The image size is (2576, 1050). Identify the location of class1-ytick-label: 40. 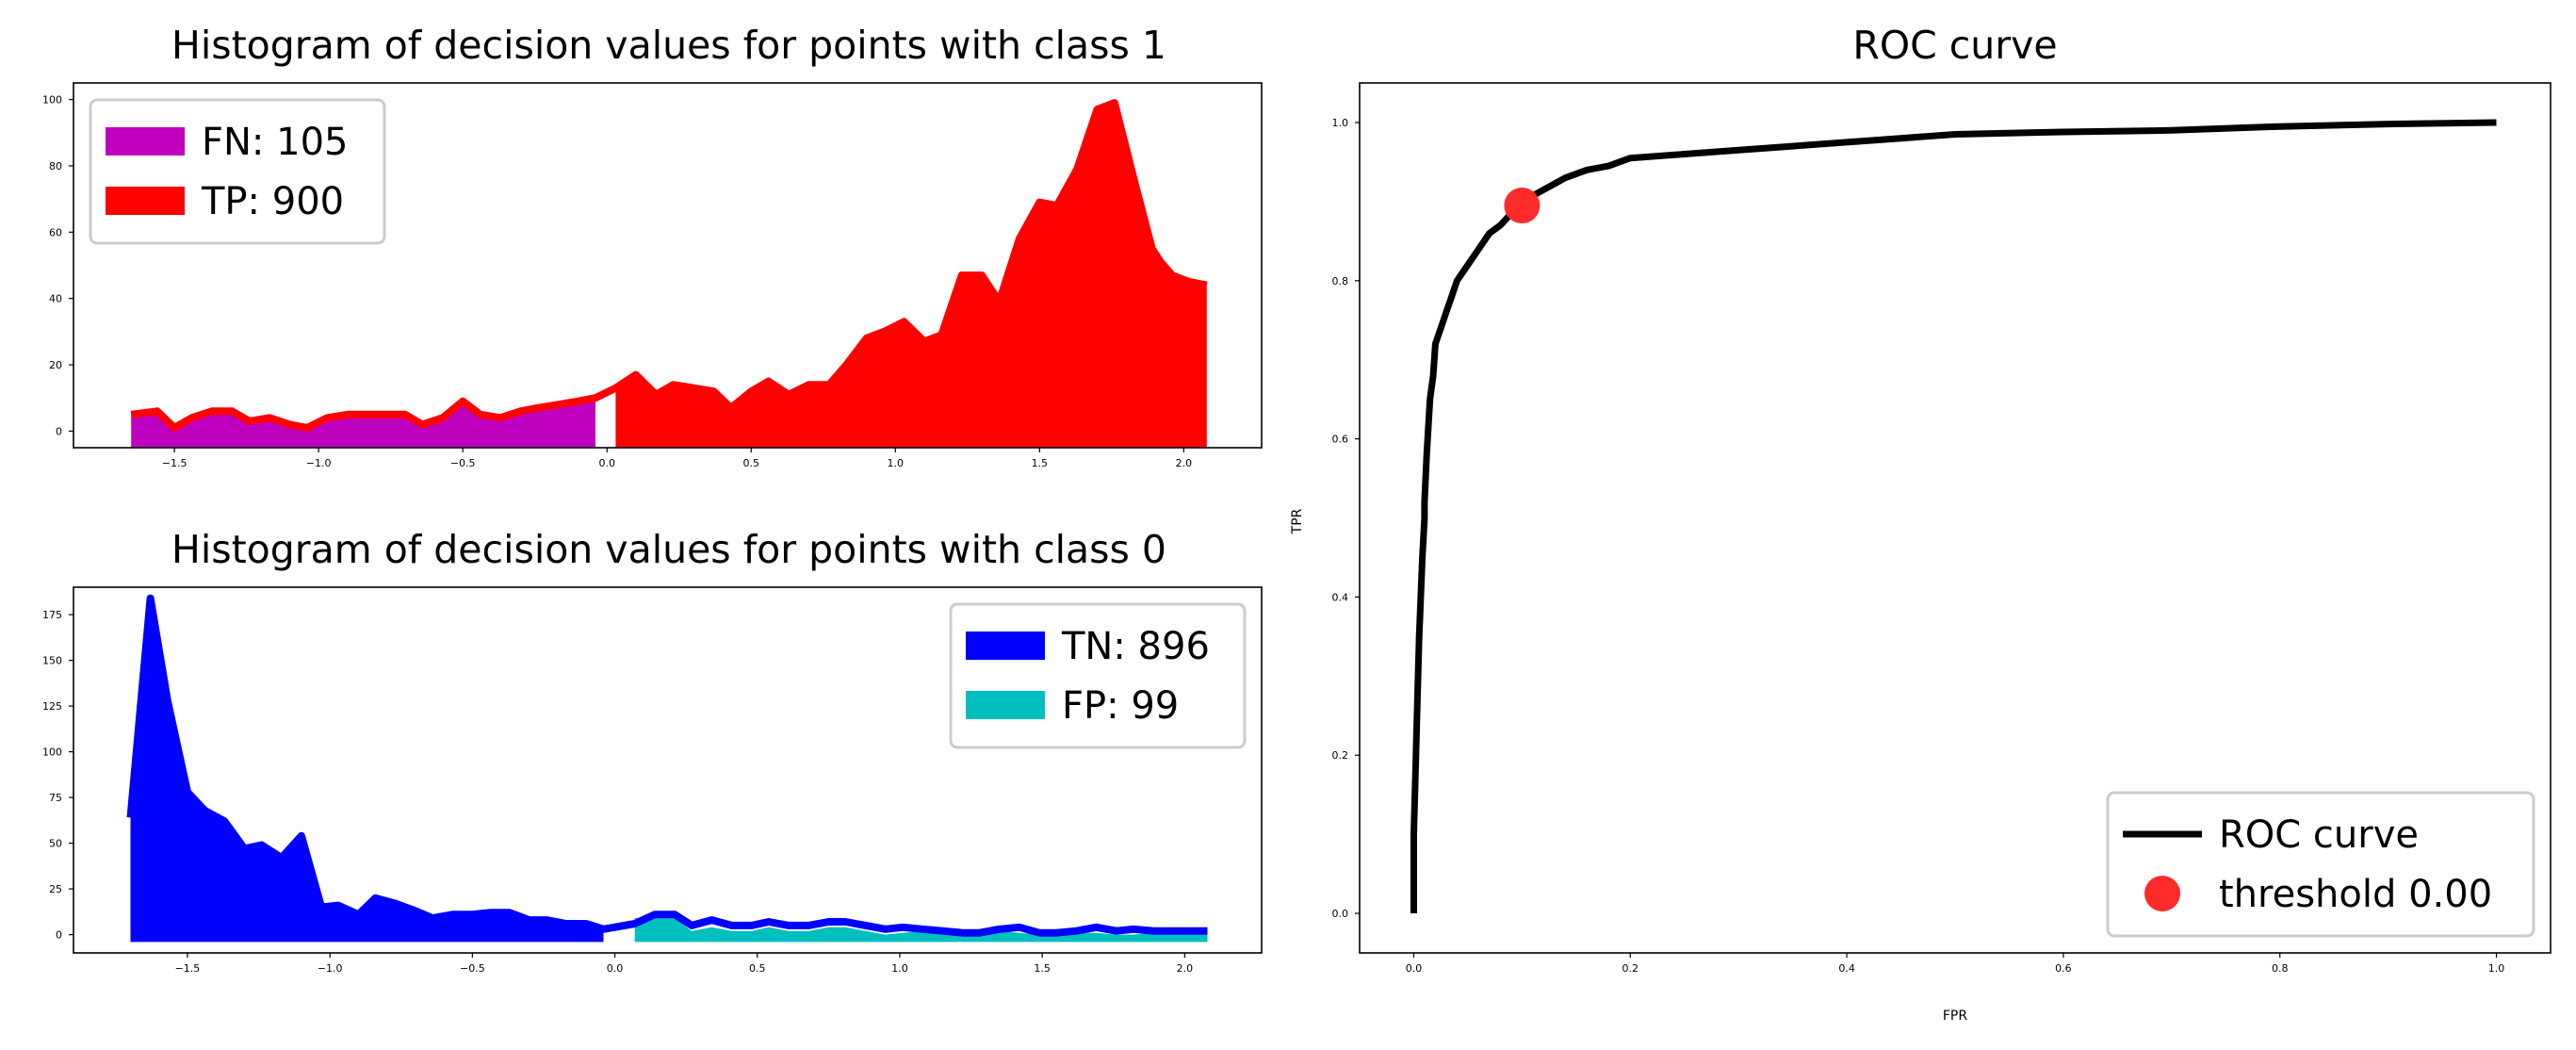
(55, 299).